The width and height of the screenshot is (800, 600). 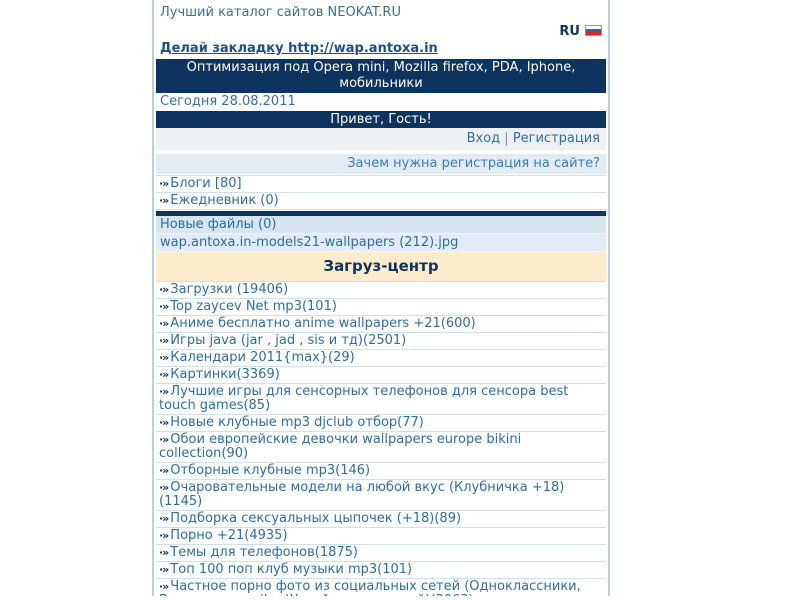 What do you see at coordinates (381, 375) in the screenshot?
I see `category-row: ·» Картинки(3369)` at bounding box center [381, 375].